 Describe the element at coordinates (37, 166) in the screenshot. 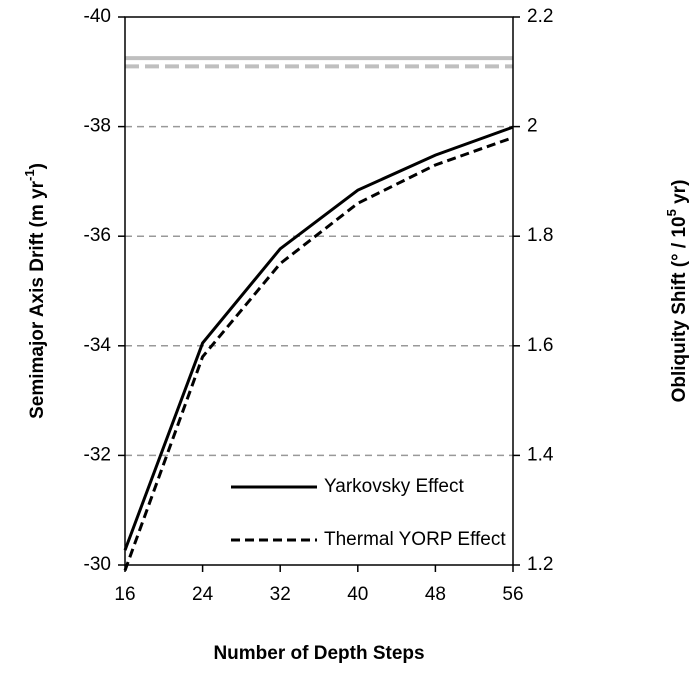

I see `y-axis-title-end: )` at that location.